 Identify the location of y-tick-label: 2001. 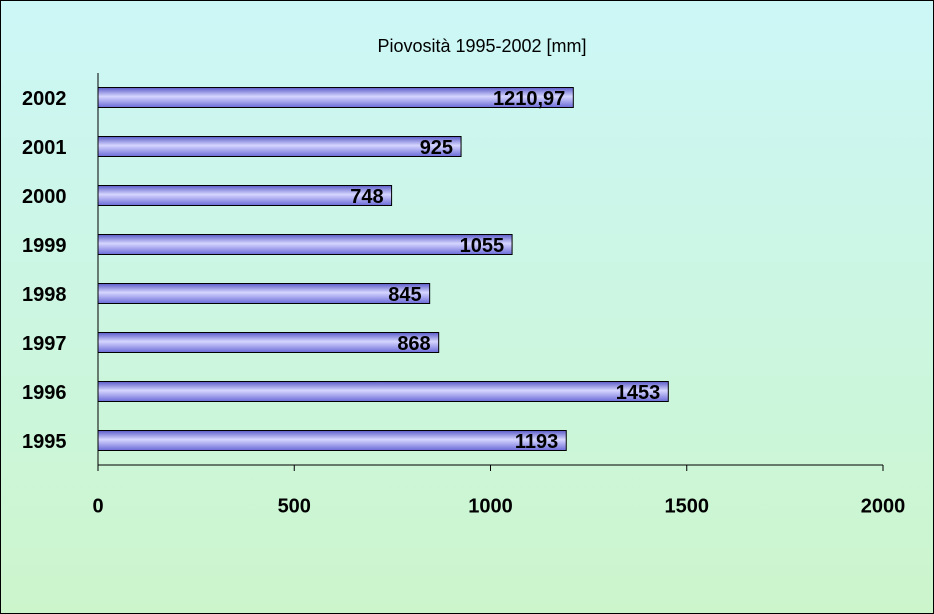
(44, 148).